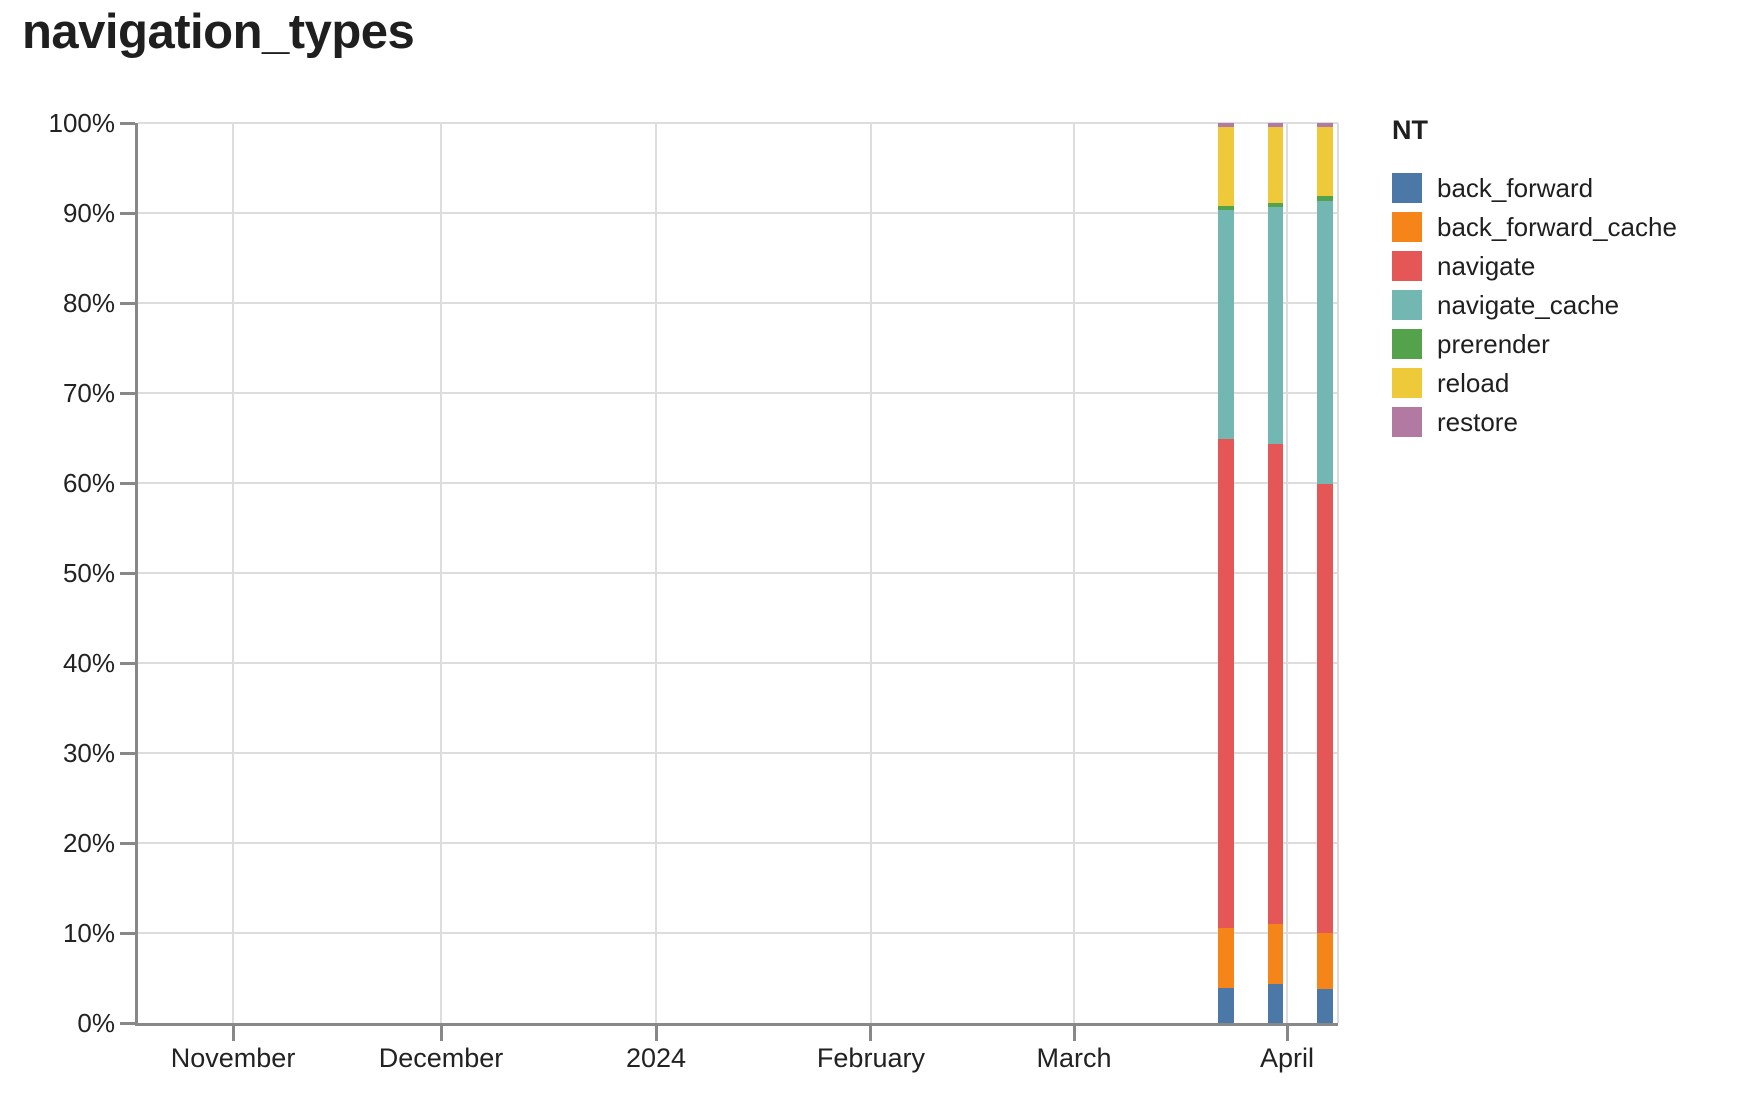  What do you see at coordinates (88, 303) in the screenshot?
I see `y-tick-label: 80%` at bounding box center [88, 303].